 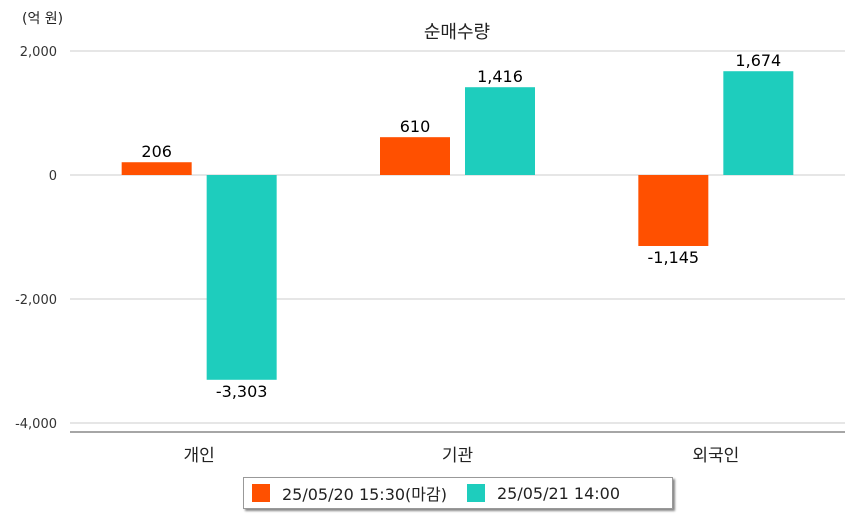 What do you see at coordinates (199, 456) in the screenshot?
I see `x-tick-label: 개인` at bounding box center [199, 456].